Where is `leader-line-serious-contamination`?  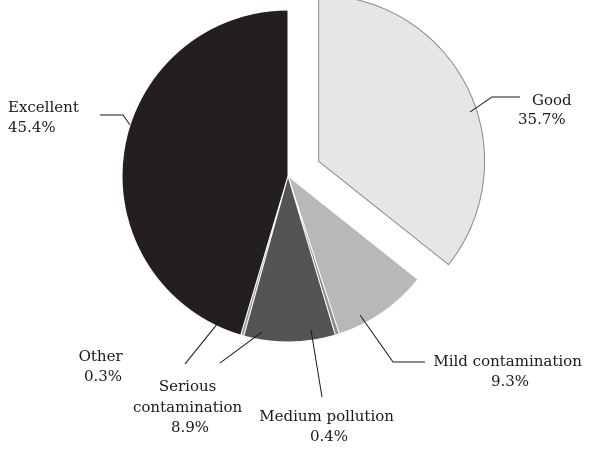
leader-line-serious-contamination is located at coordinates (241, 347).